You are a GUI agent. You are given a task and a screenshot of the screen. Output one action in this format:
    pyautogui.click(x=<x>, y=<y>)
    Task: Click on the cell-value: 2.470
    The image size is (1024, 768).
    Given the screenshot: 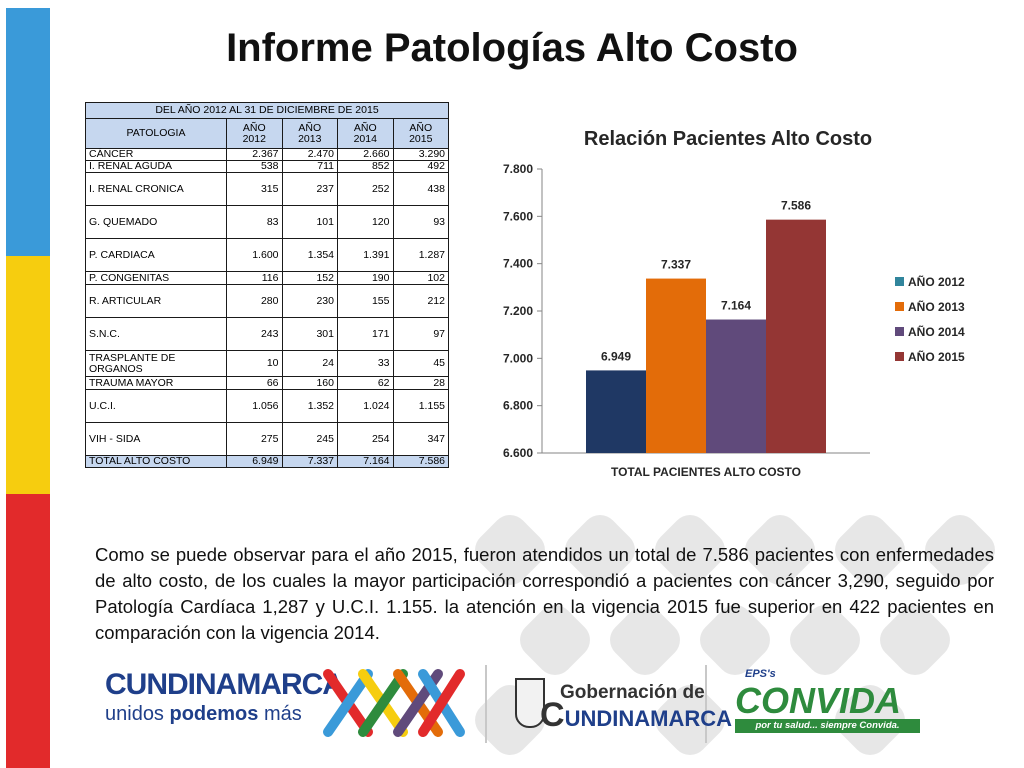 What is the action you would take?
    pyautogui.click(x=309, y=154)
    